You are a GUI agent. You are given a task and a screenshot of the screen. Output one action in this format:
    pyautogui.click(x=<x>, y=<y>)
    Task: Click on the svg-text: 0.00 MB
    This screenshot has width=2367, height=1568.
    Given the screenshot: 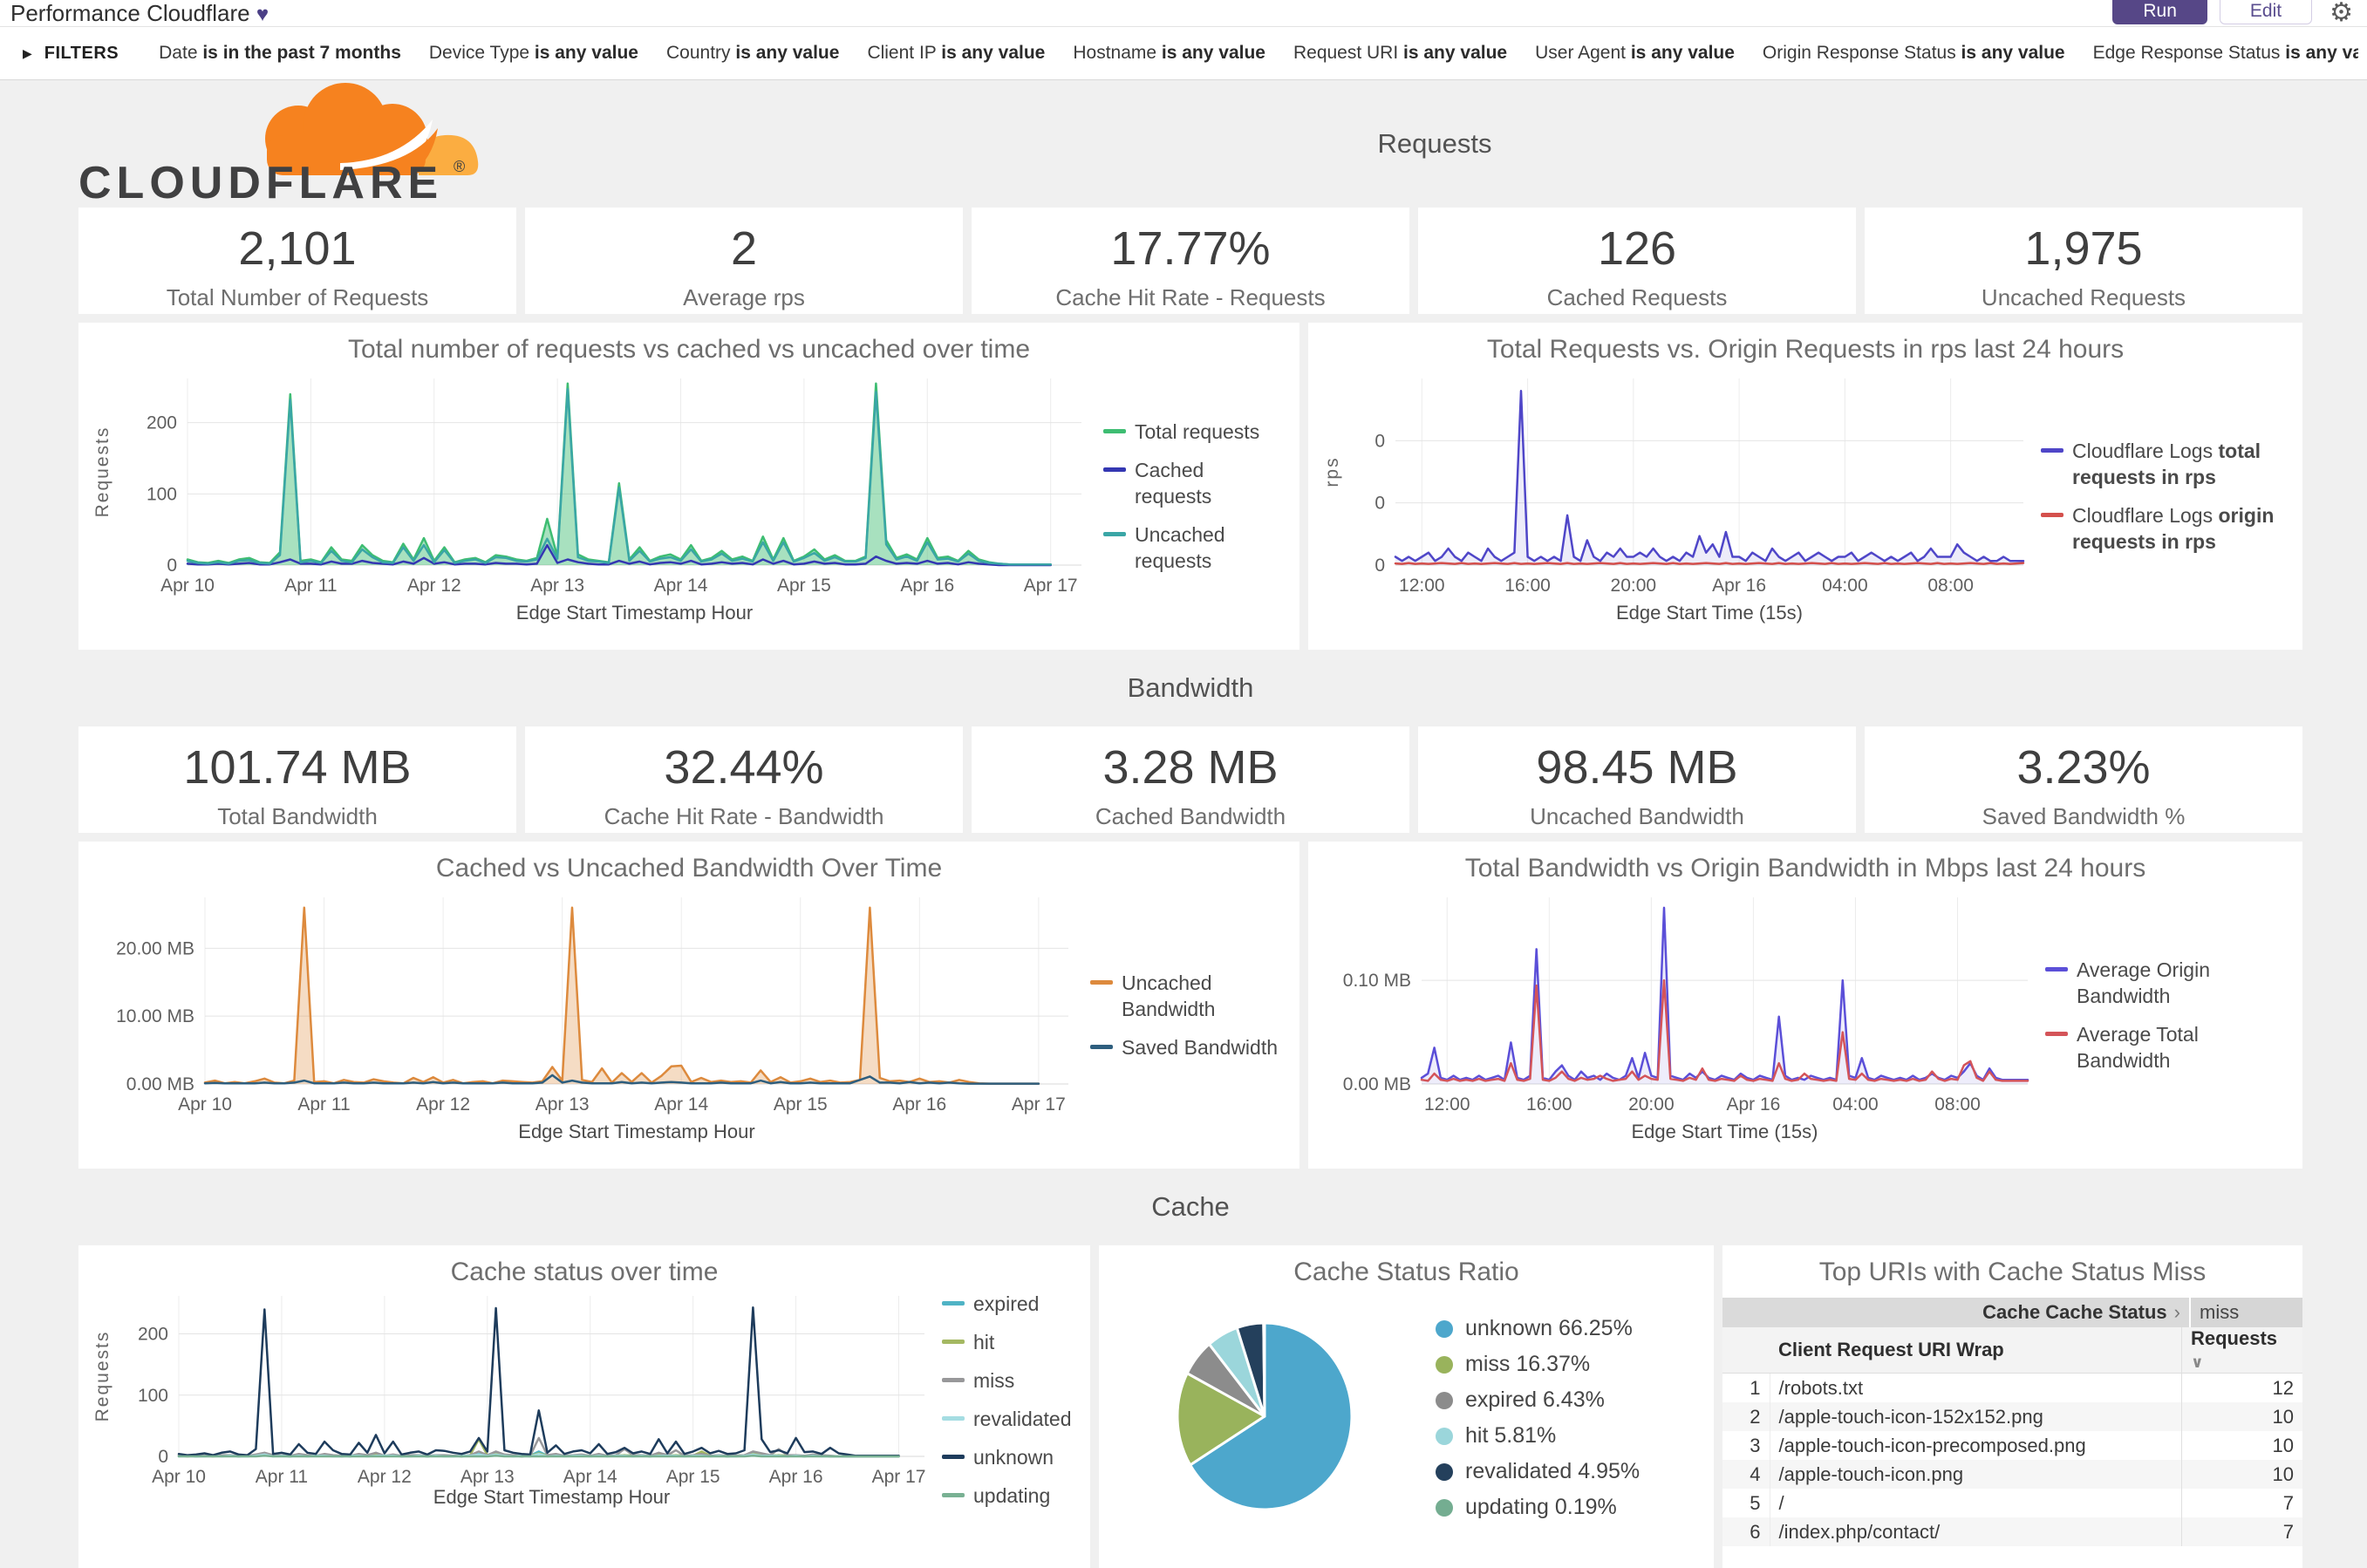 What is the action you would take?
    pyautogui.click(x=1377, y=1084)
    